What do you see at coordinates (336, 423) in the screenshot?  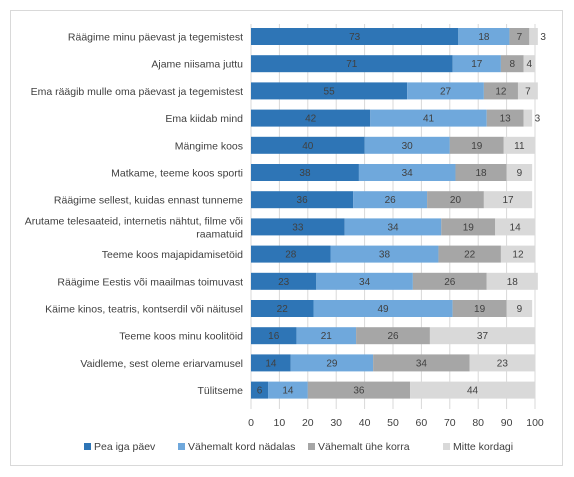 I see `x-tick-label: 30` at bounding box center [336, 423].